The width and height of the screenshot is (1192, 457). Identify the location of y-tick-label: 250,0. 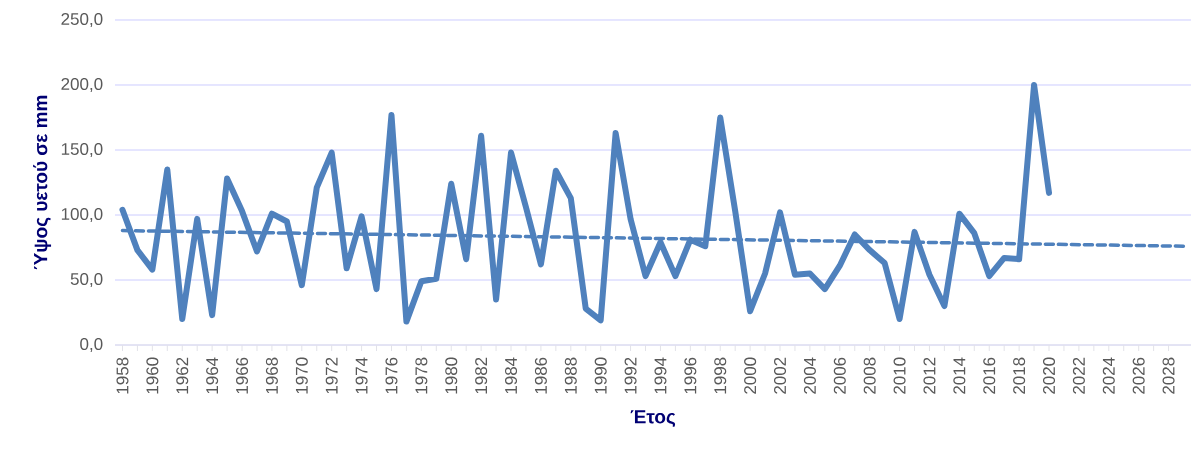
(82, 20).